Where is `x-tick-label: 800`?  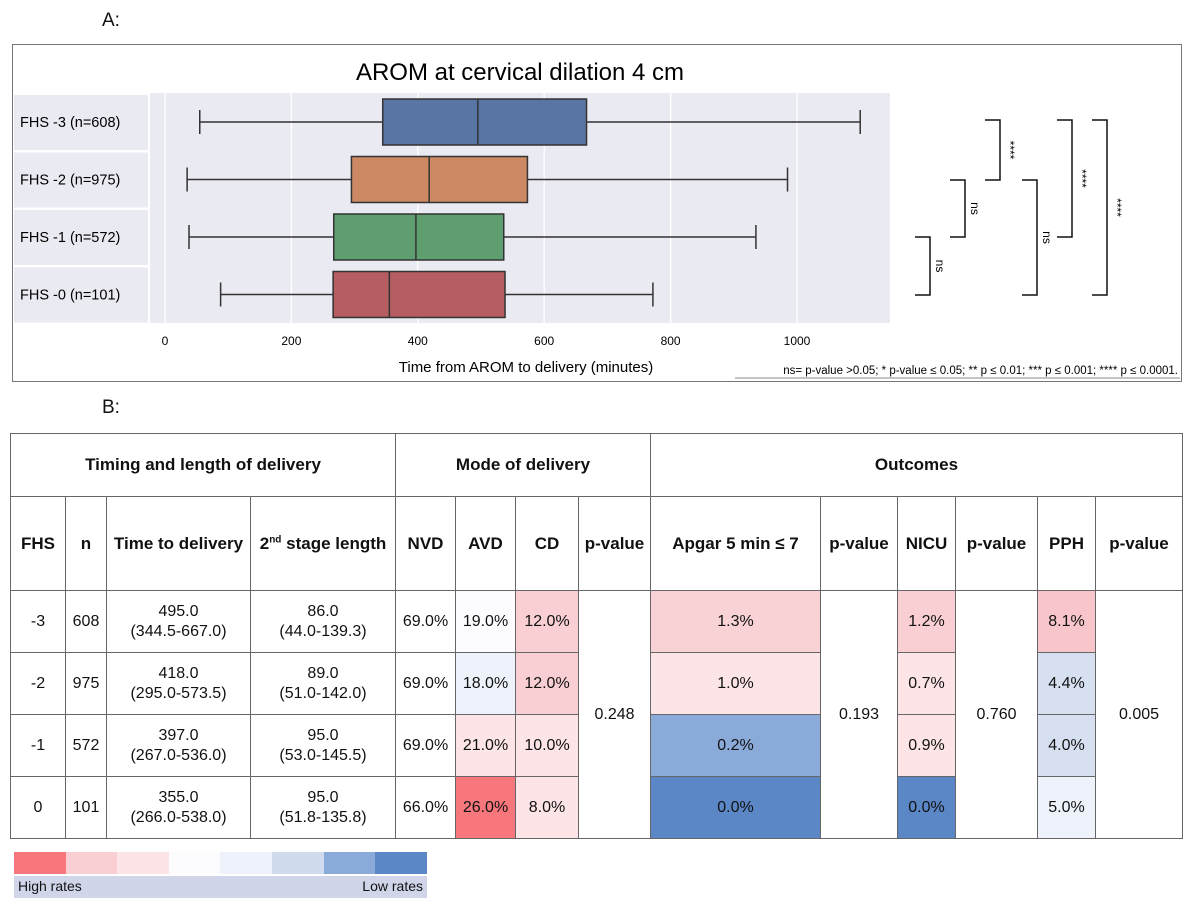
x-tick-label: 800 is located at coordinates (671, 341).